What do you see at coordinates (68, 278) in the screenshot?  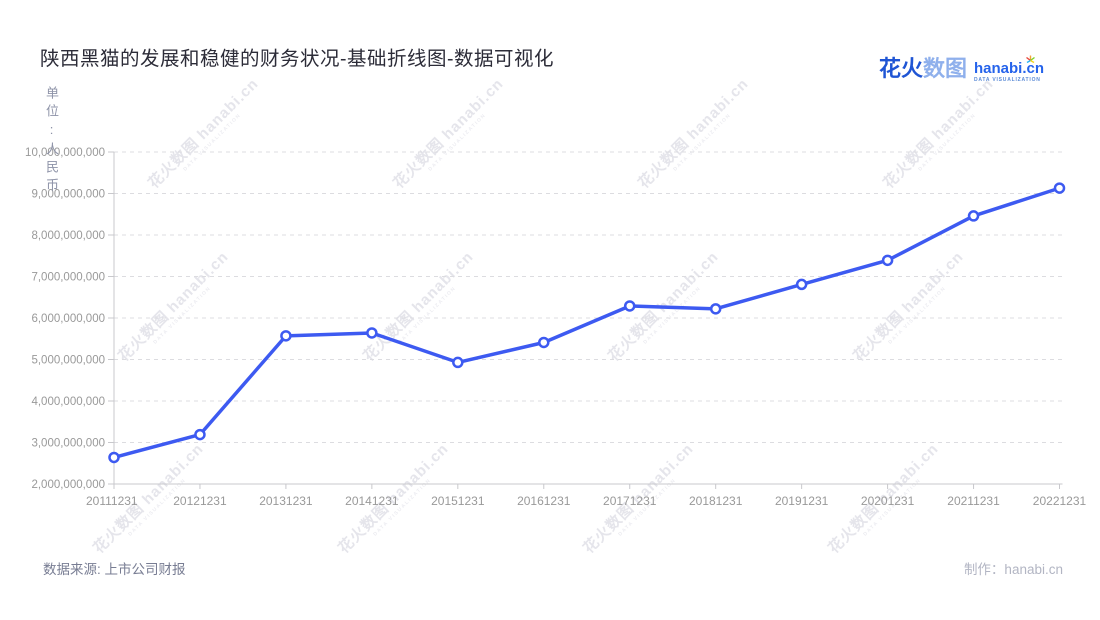 I see `y-tick-label: 7,000,000,000` at bounding box center [68, 278].